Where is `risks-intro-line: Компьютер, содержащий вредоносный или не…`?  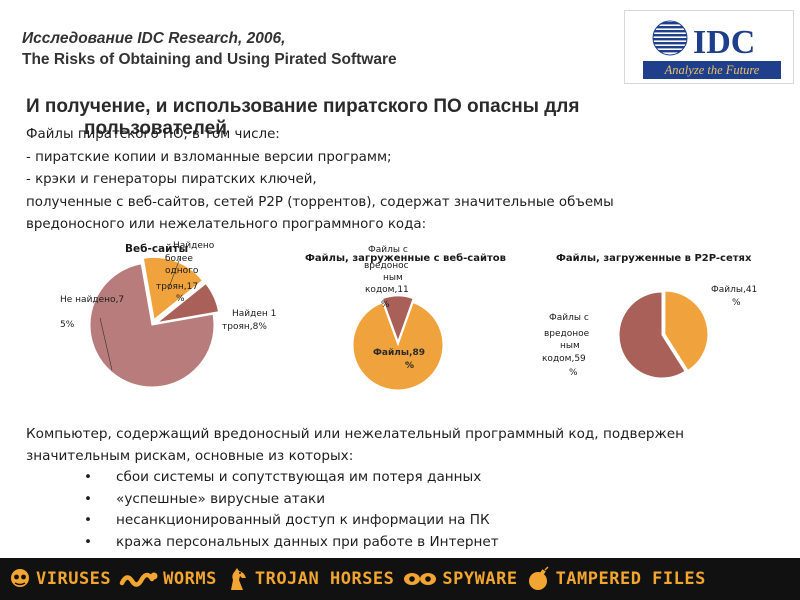
risks-intro-line: Компьютер, содержащий вредоносный или не… is located at coordinates (355, 434).